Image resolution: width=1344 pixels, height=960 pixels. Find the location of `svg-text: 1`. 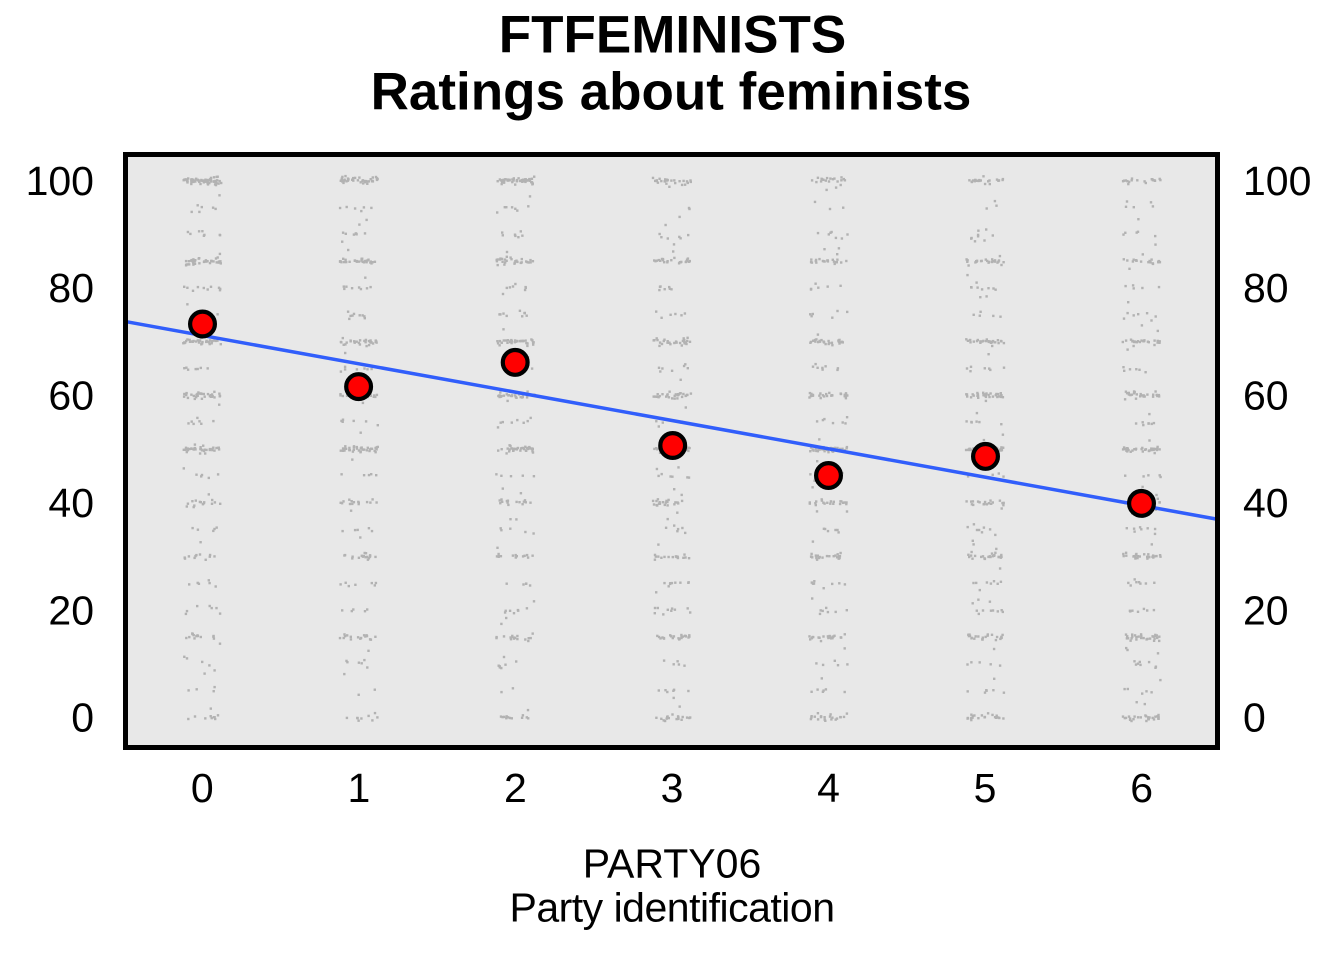

svg-text: 1 is located at coordinates (358, 788).